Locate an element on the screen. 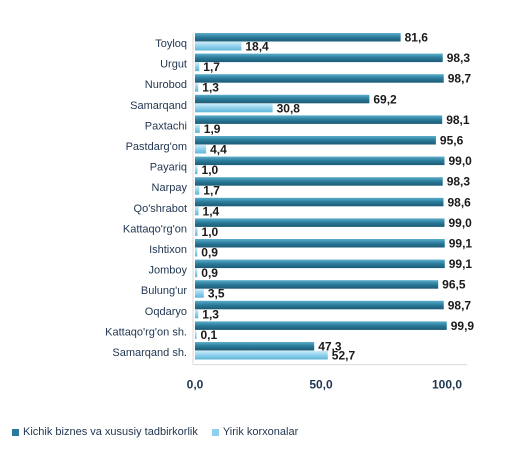 This screenshot has height=476, width=509. data-label-large-enterprises: 1,9 is located at coordinates (212, 129).